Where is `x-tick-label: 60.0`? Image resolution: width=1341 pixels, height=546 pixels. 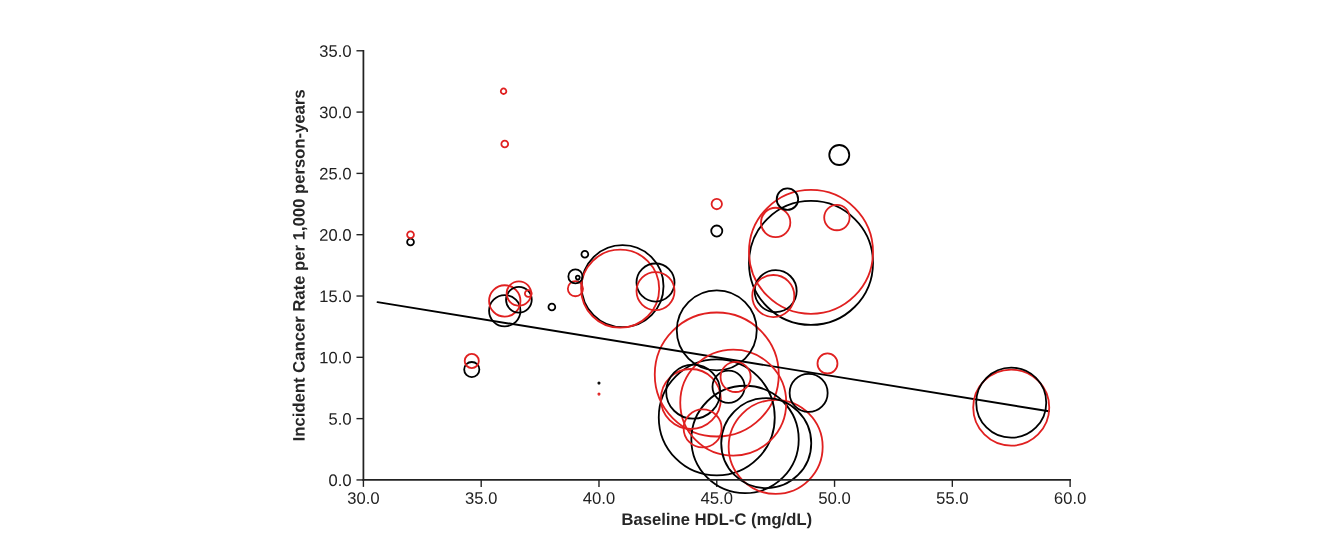
x-tick-label: 60.0 is located at coordinates (1070, 498).